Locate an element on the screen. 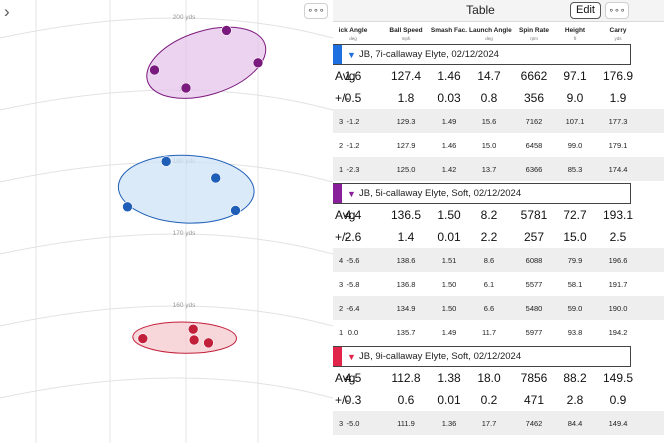  cell: 2.2 is located at coordinates (489, 237).